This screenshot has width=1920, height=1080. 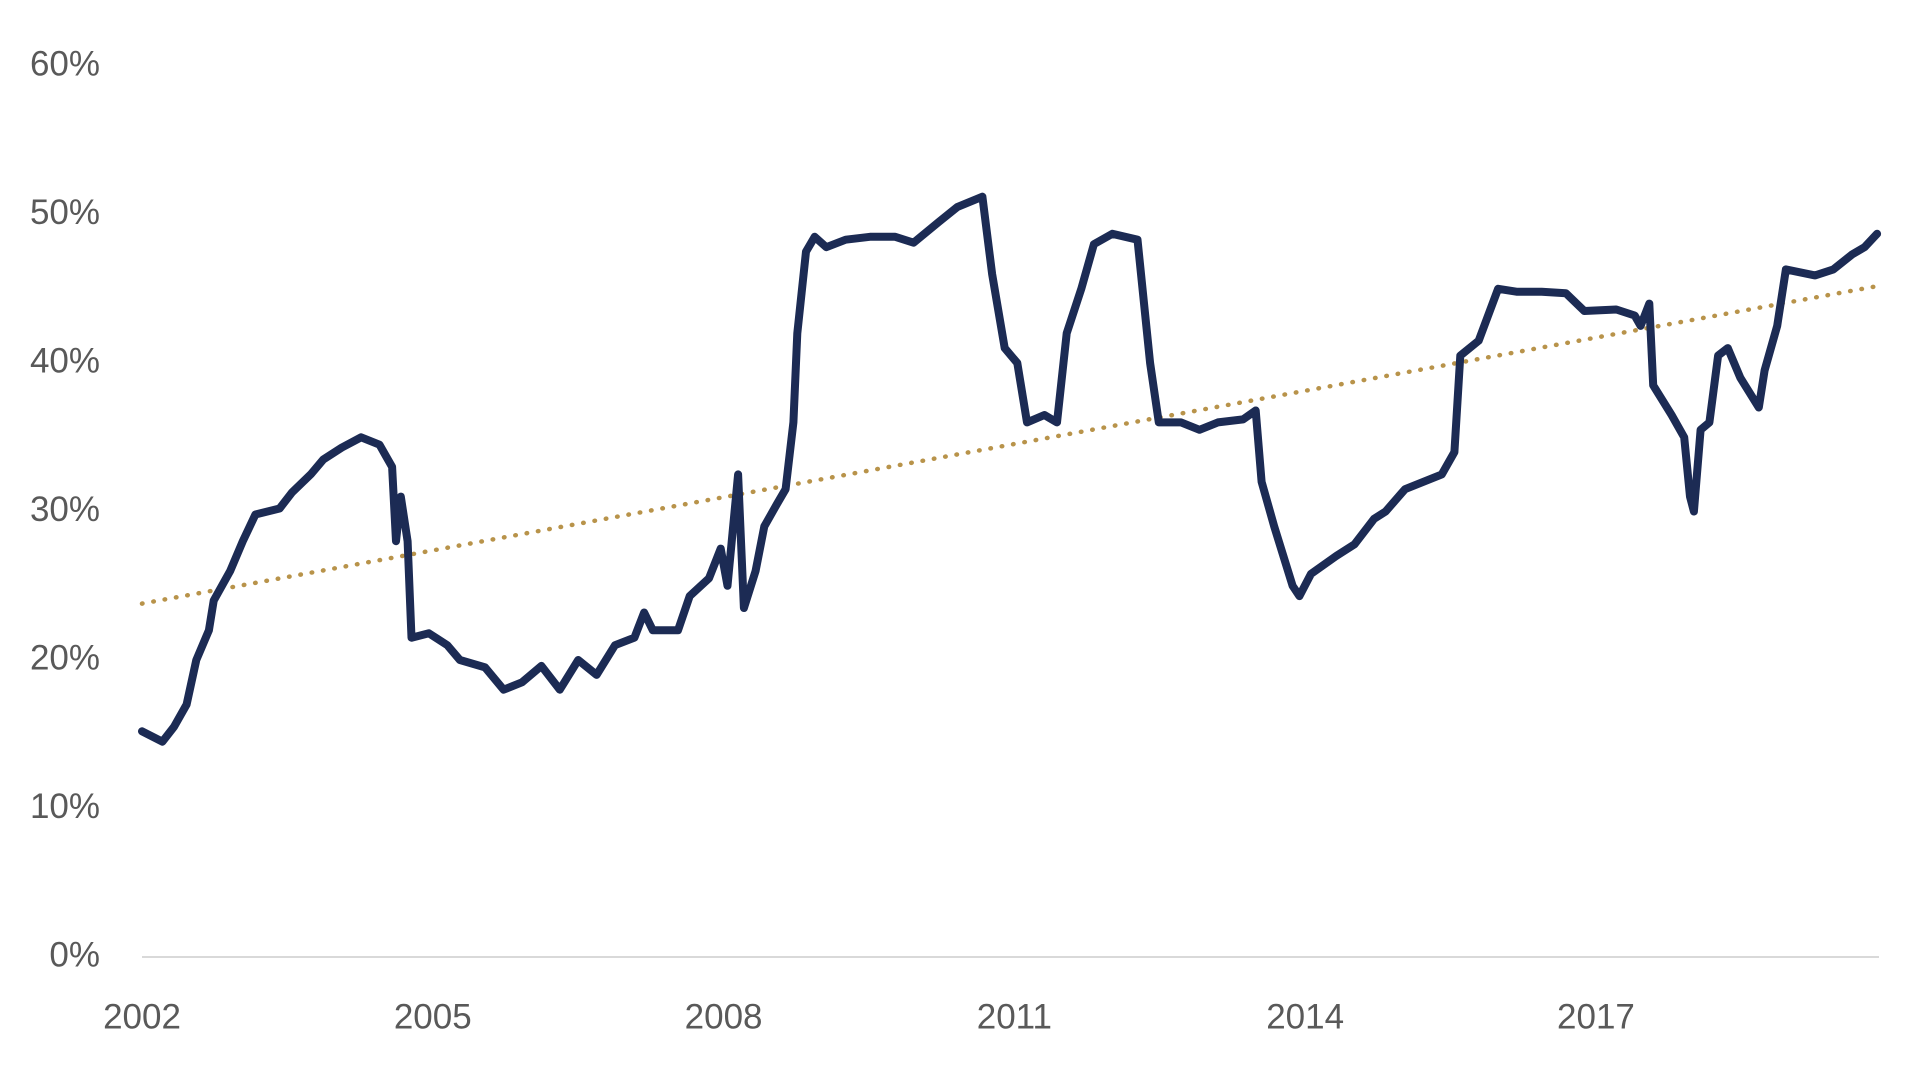 I want to click on y-tick-label: 50%, so click(x=65, y=212).